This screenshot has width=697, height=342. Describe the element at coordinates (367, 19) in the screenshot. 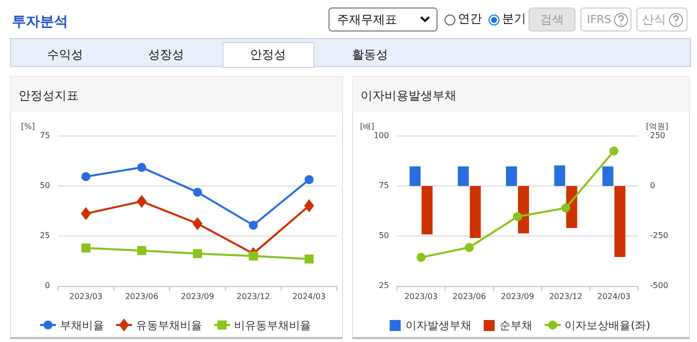

I see `text: 주재무제표` at that location.